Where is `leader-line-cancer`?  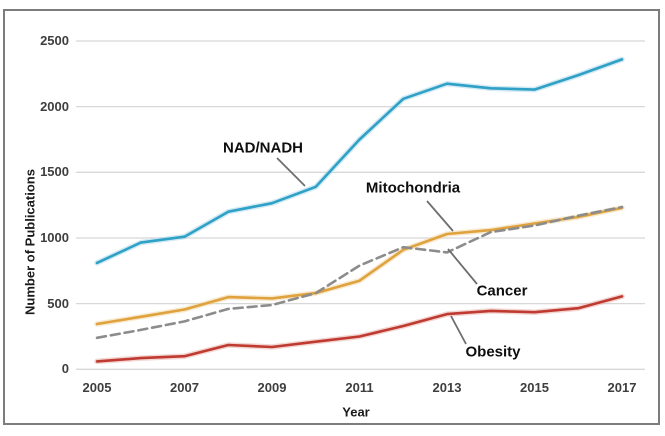 leader-line-cancer is located at coordinates (462, 266).